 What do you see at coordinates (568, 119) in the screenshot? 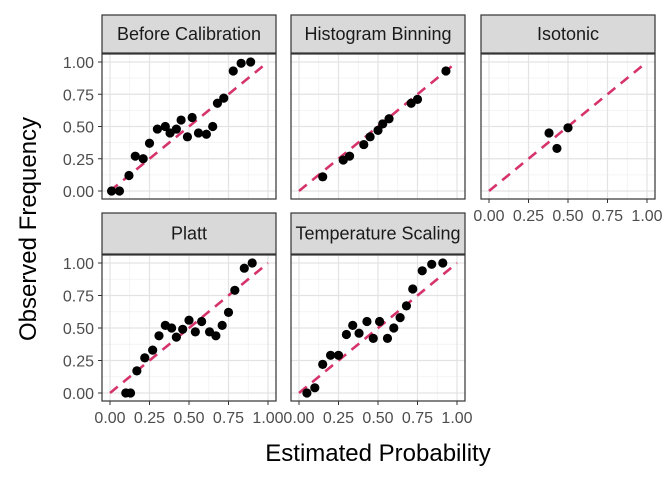
I see `facet-panel: Isotonic 0.00 0.25 0.50 0.75 1.00` at bounding box center [568, 119].